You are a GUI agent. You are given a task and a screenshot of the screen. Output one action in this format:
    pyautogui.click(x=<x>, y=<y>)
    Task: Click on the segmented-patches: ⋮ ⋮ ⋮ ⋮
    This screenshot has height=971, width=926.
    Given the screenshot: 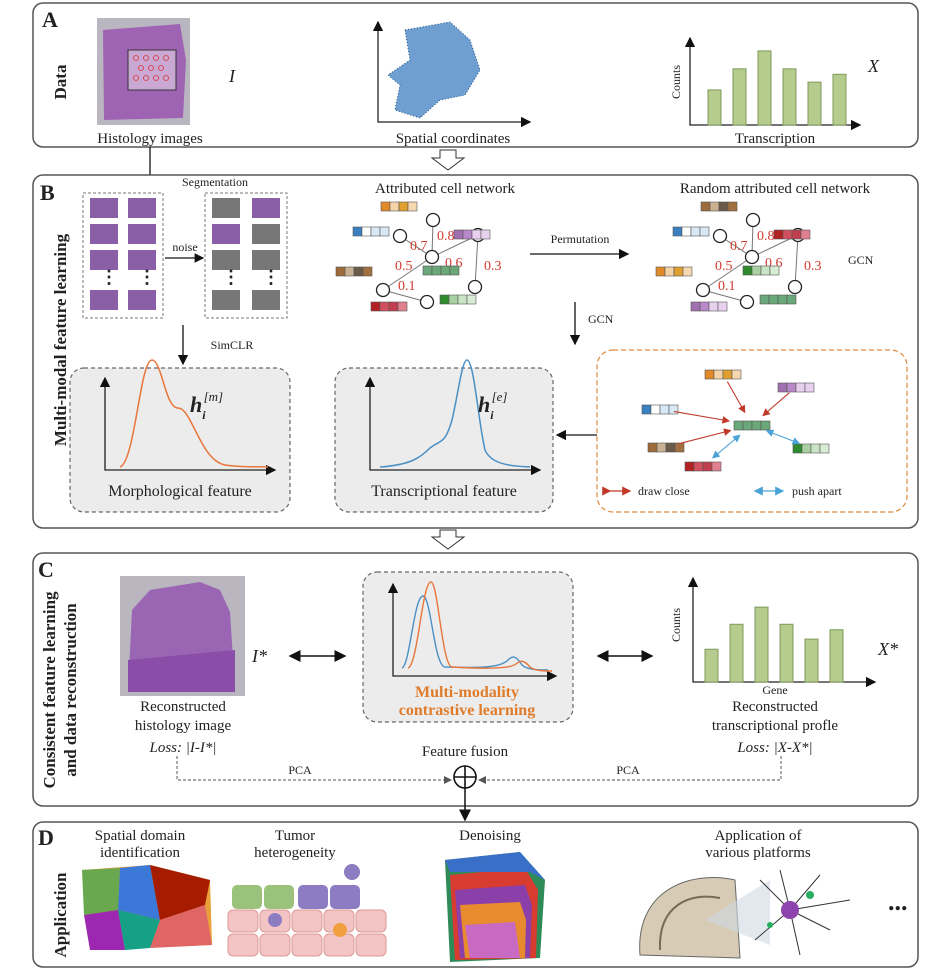 What is the action you would take?
    pyautogui.click(x=185, y=255)
    